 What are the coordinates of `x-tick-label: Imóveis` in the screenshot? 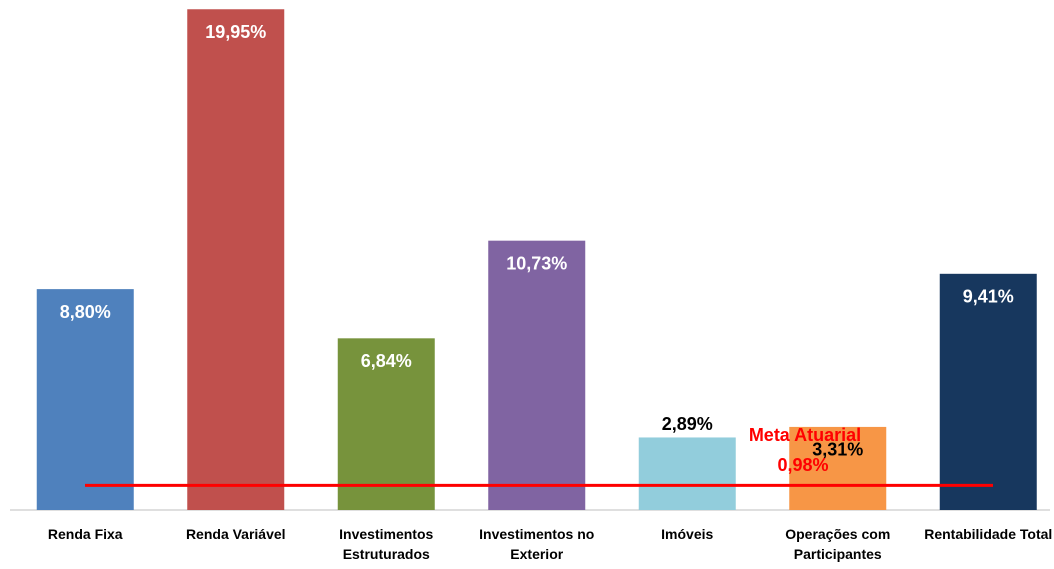 It's located at (687, 534).